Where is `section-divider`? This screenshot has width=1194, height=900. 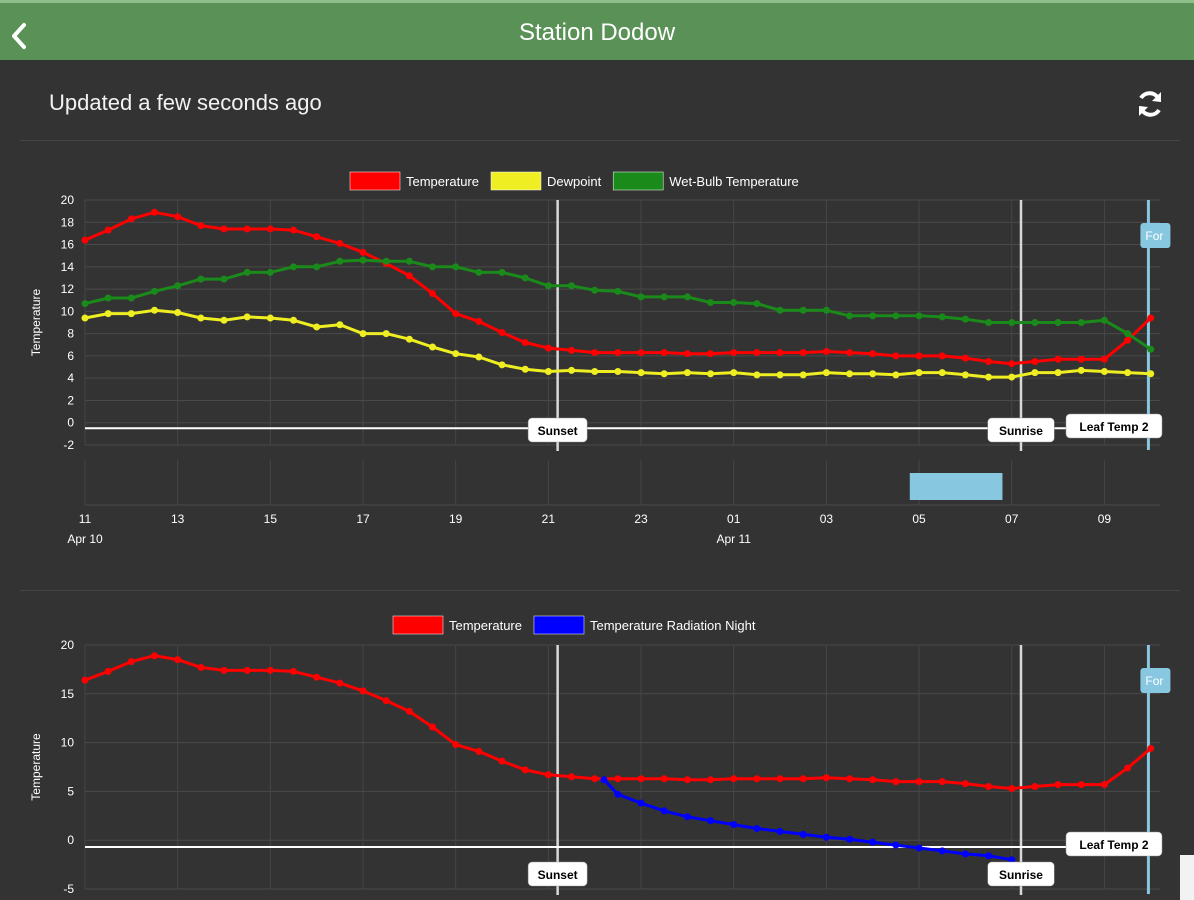
section-divider is located at coordinates (600, 590).